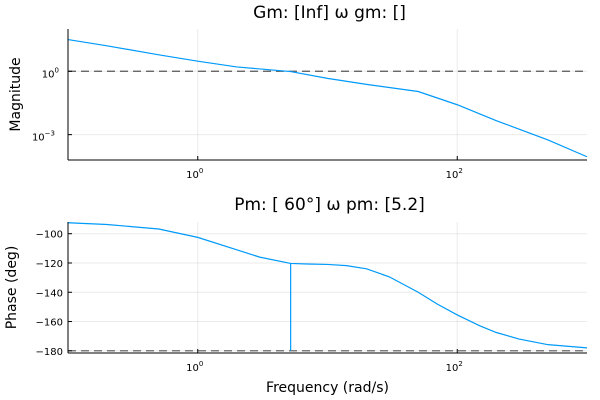 The height and width of the screenshot is (400, 600). I want to click on magnitude-y-axis-label: Magnitude, so click(16, 94).